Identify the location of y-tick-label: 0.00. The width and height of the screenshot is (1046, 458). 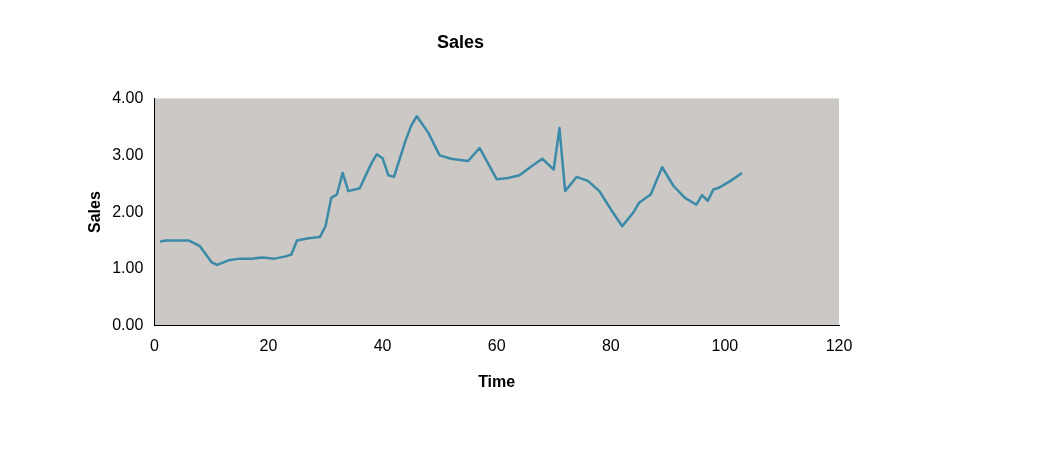
(128, 325).